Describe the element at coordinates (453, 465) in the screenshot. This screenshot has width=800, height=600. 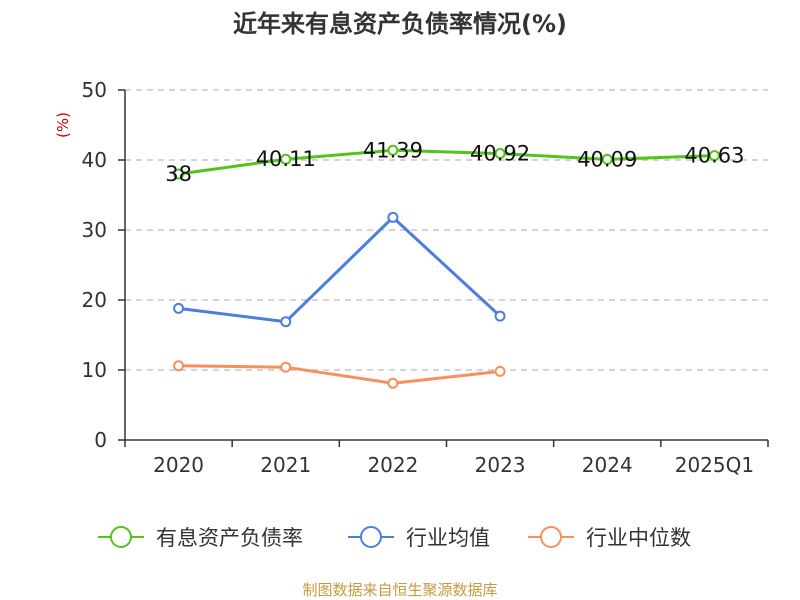
I see `x-tick-labels: 2020 2021 2022 2023 2024 2025Q1` at that location.